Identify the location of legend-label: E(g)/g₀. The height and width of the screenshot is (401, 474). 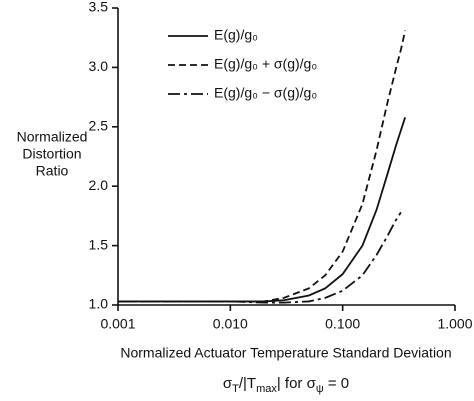
(236, 35).